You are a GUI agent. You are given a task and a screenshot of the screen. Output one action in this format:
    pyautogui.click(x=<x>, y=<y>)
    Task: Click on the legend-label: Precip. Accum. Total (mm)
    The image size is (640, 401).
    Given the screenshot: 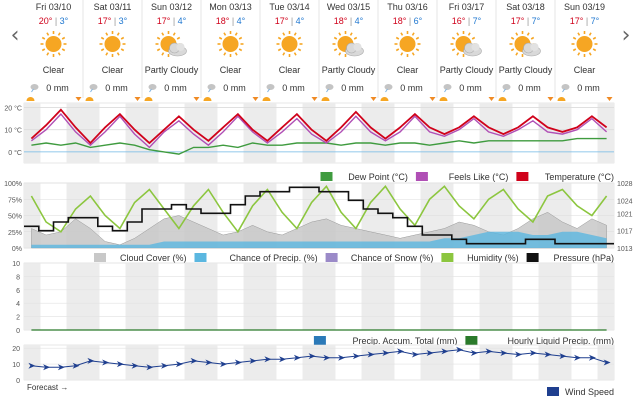 What is the action you would take?
    pyautogui.click(x=405, y=341)
    